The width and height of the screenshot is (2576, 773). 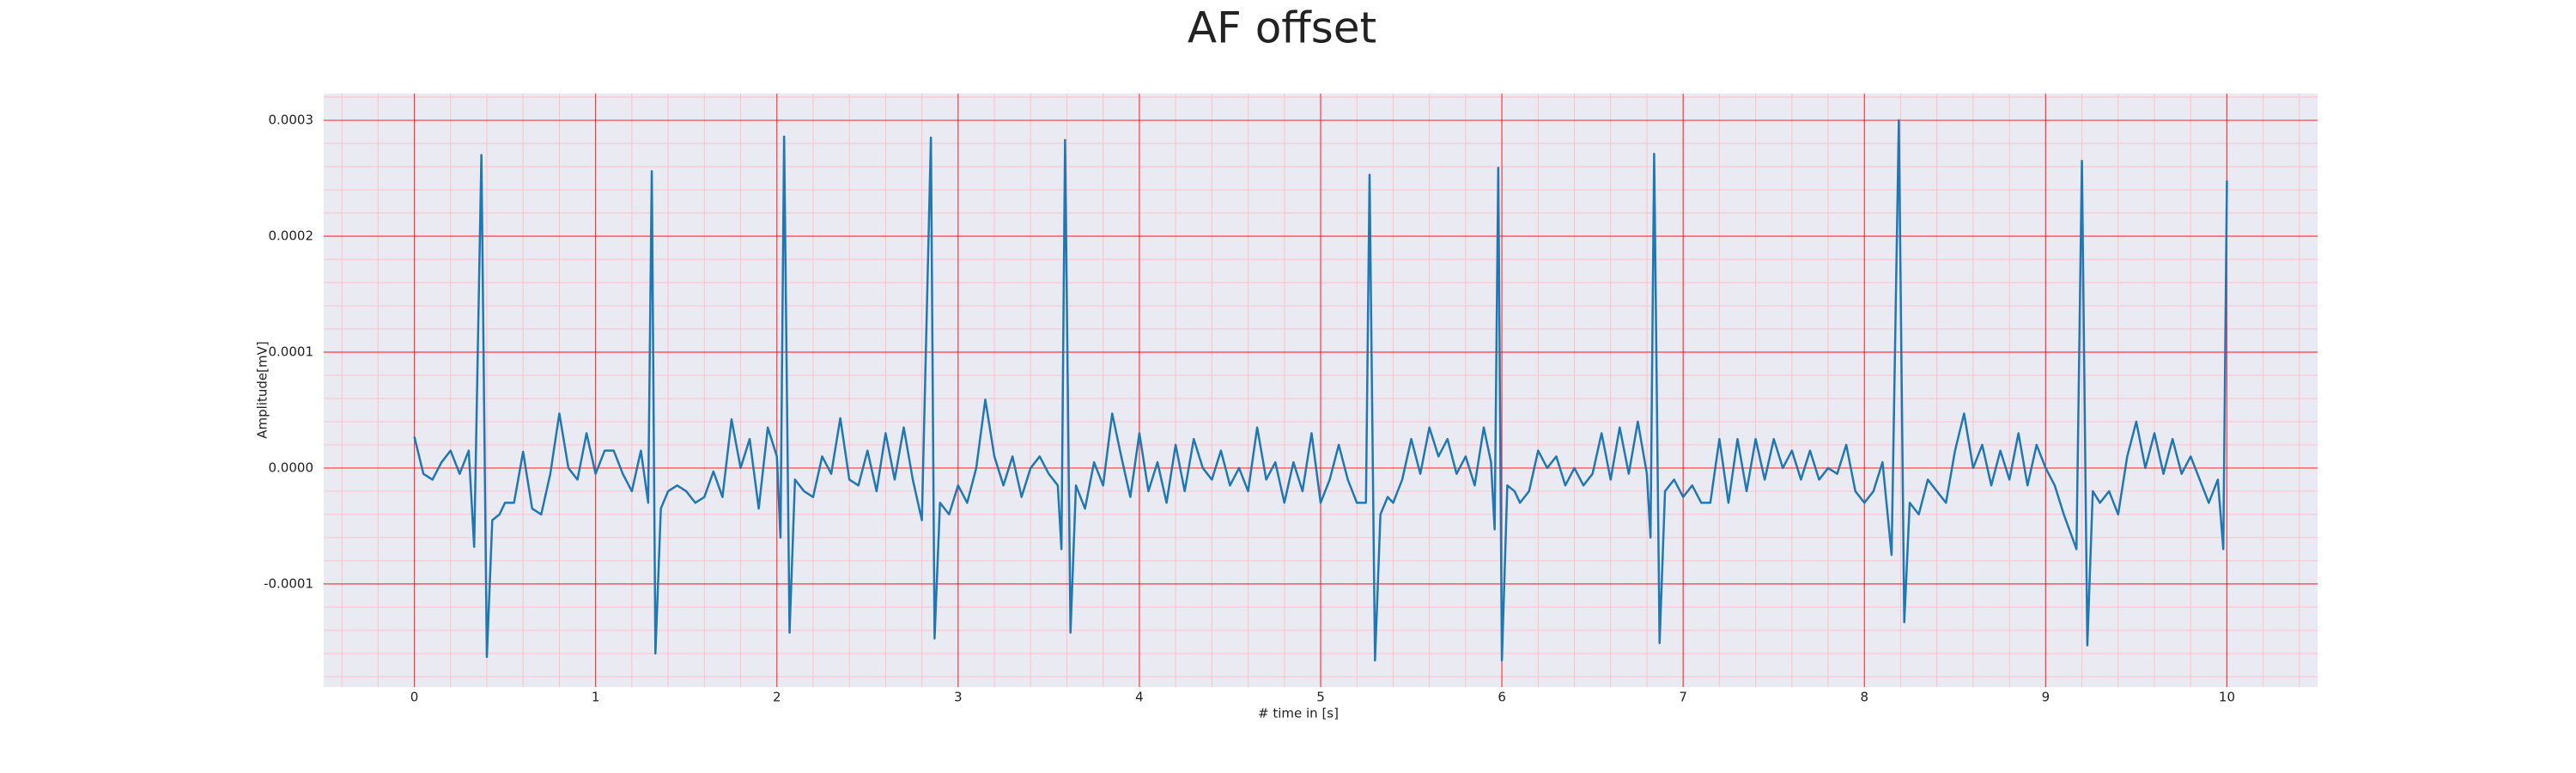 What do you see at coordinates (291, 351) in the screenshot?
I see `y-tick-label: 0.0001` at bounding box center [291, 351].